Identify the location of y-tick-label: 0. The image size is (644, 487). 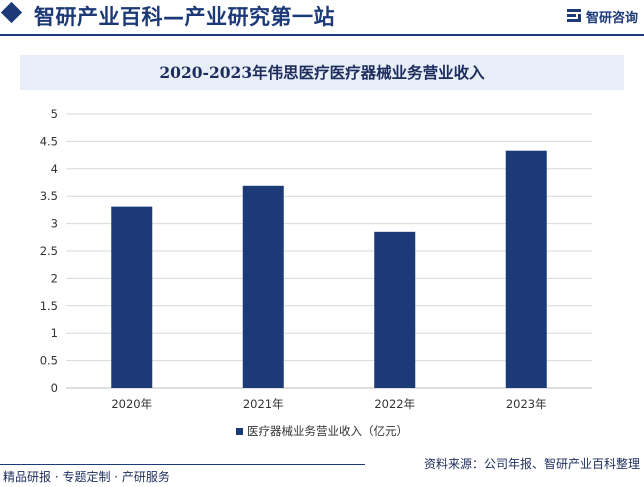
(54, 388).